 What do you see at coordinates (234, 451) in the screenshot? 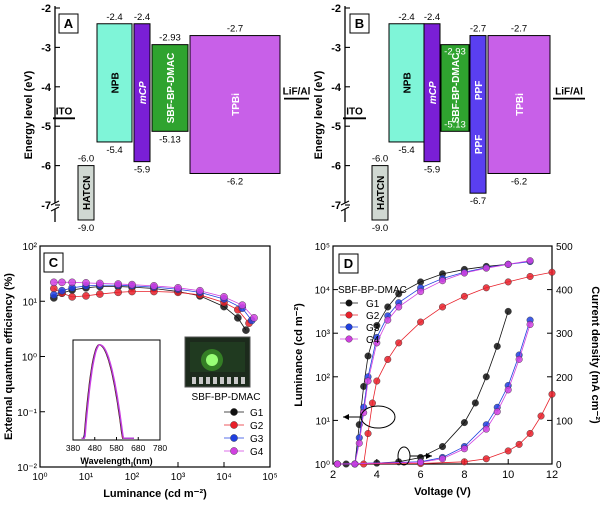
I see `legend-swatch-g4` at bounding box center [234, 451].